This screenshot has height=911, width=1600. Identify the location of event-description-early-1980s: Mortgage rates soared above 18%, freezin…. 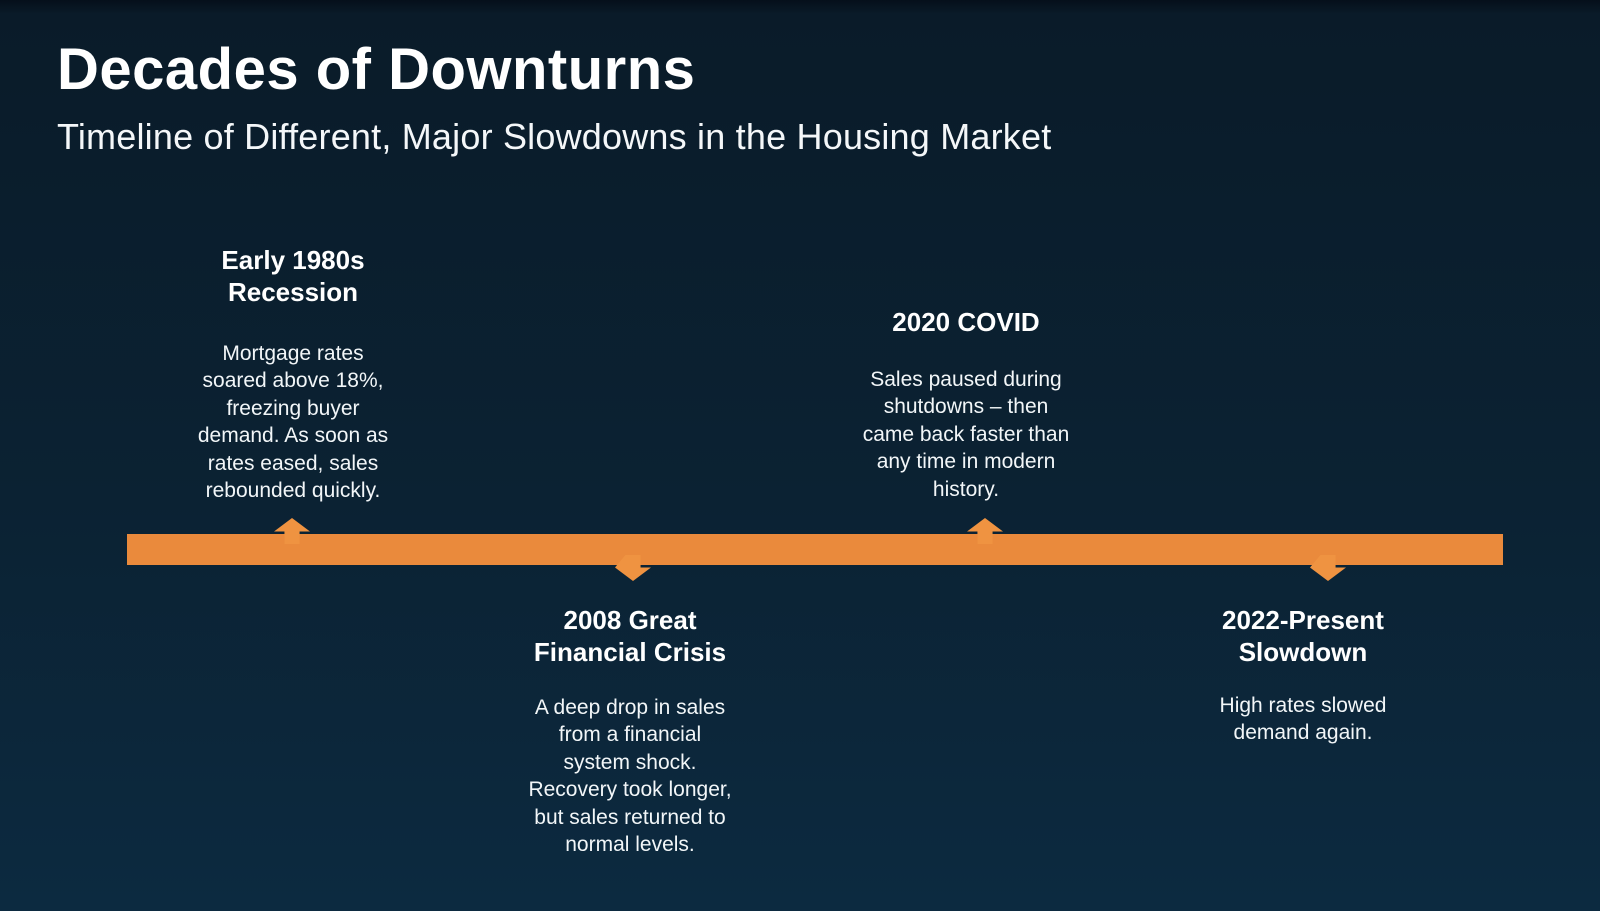
(293, 422).